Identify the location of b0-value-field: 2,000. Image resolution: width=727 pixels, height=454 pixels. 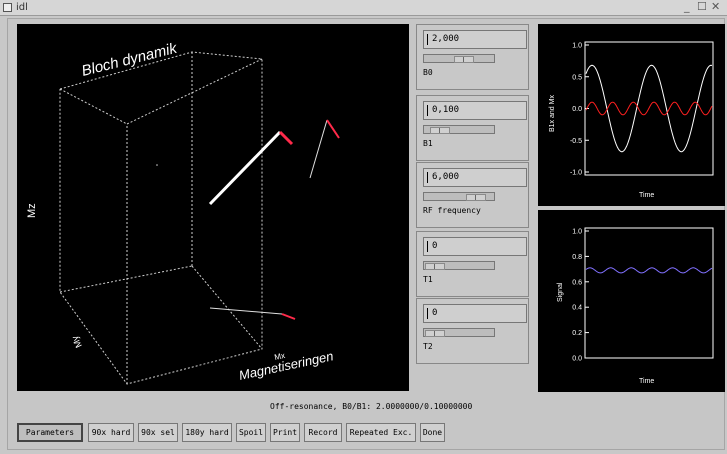
(475, 39).